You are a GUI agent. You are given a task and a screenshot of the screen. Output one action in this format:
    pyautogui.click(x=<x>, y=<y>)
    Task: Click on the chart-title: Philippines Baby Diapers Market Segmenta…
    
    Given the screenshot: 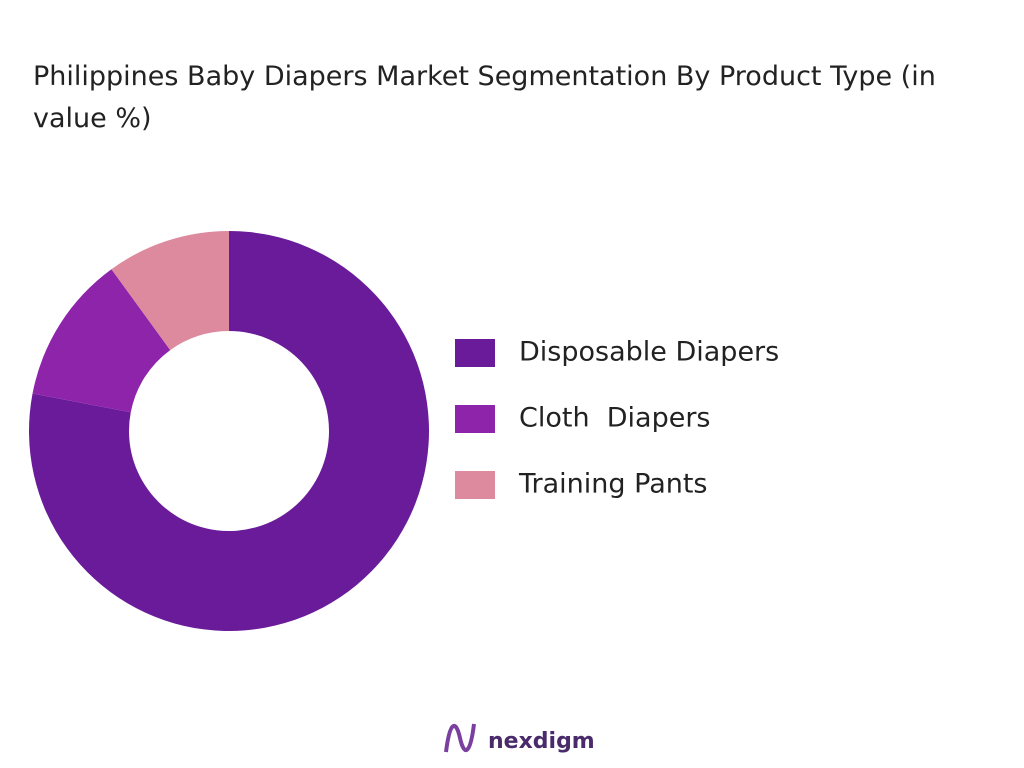 What is the action you would take?
    pyautogui.click(x=484, y=97)
    